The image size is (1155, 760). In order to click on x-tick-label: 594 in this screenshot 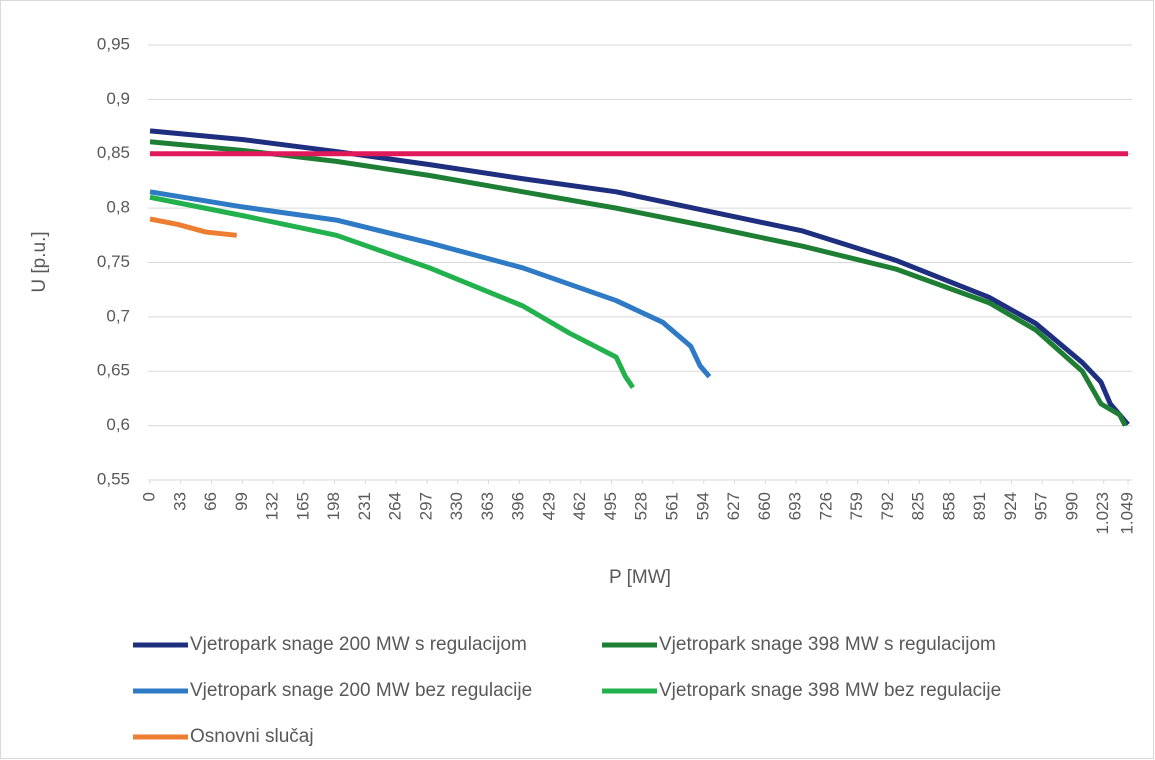, I will do `click(702, 506)`.